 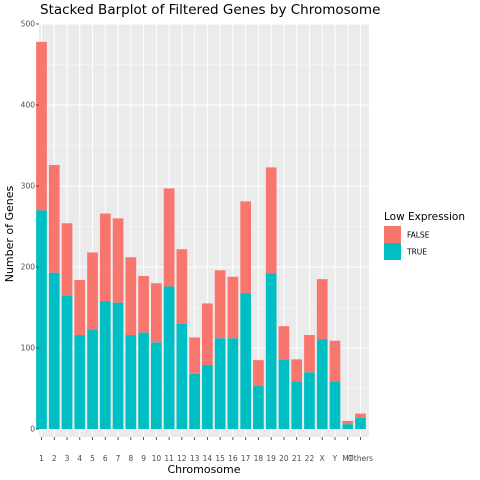 I want to click on bar-false-chr-others, so click(x=360, y=415).